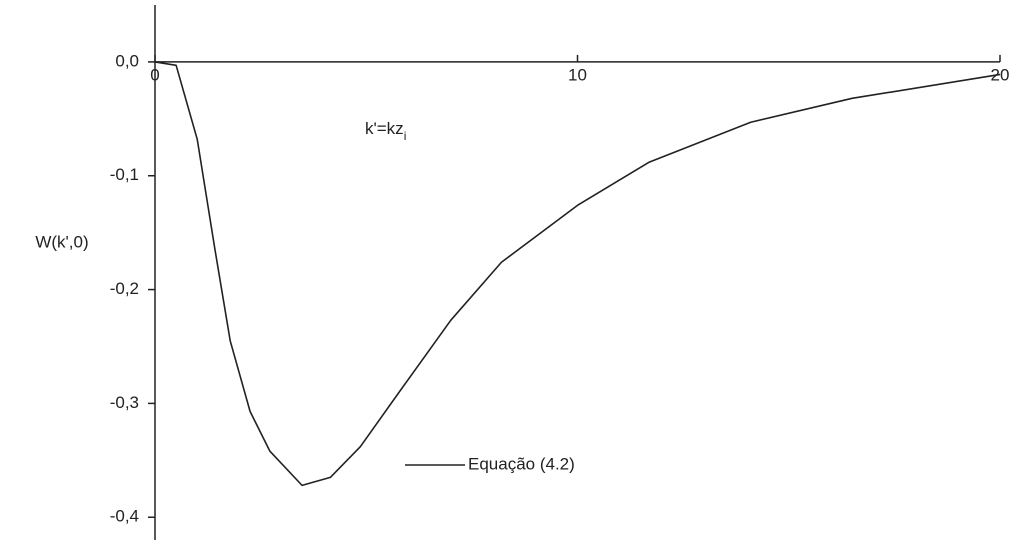  Describe the element at coordinates (124, 402) in the screenshot. I see `y-tick-label: -0,3` at that location.